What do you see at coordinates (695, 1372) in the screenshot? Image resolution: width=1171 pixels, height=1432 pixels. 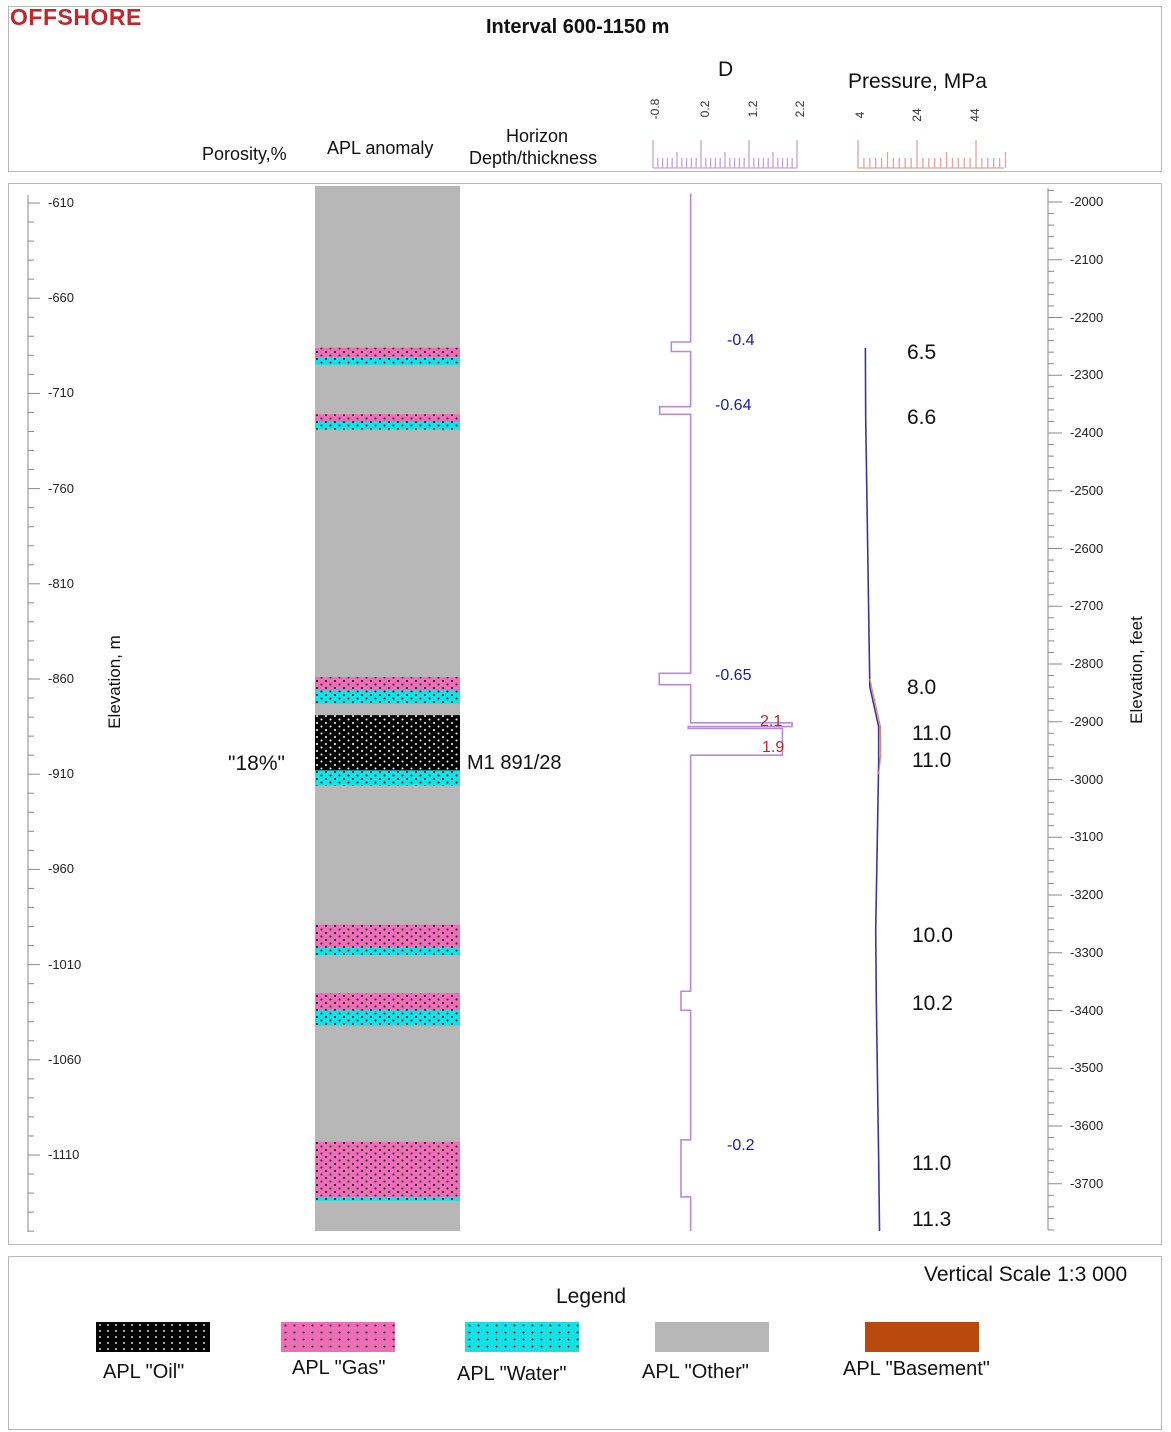 I see `legend-label-other: APL "Other"` at bounding box center [695, 1372].